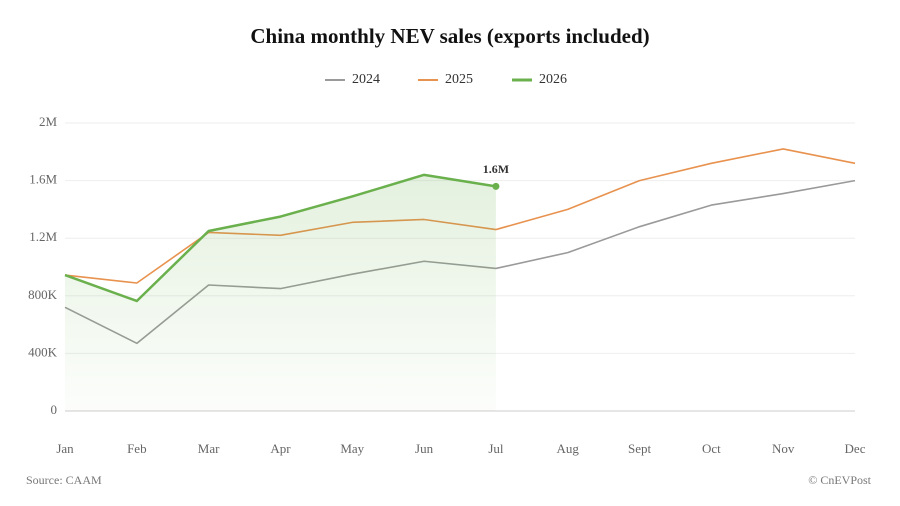 The image size is (900, 506). What do you see at coordinates (424, 448) in the screenshot?
I see `x-tick-label: Jun` at bounding box center [424, 448].